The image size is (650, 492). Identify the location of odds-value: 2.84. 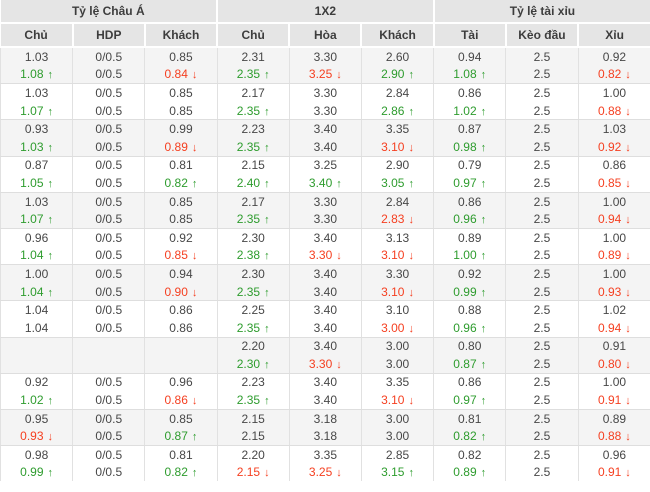
(397, 92).